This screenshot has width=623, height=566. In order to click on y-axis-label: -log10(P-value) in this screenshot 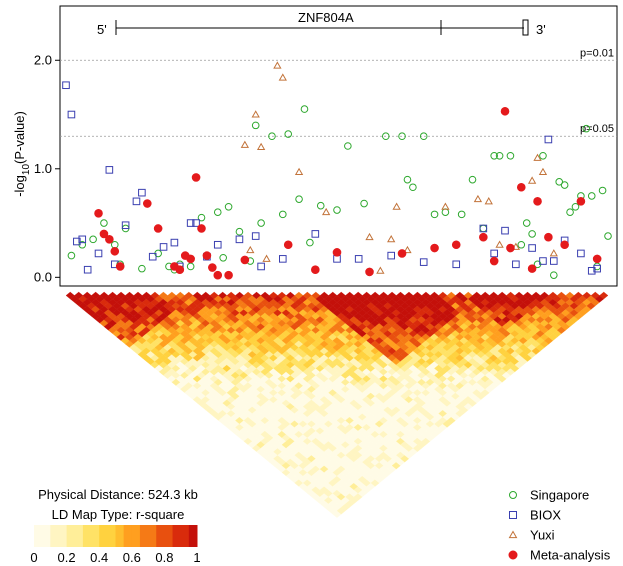, I will do `click(22, 154)`.